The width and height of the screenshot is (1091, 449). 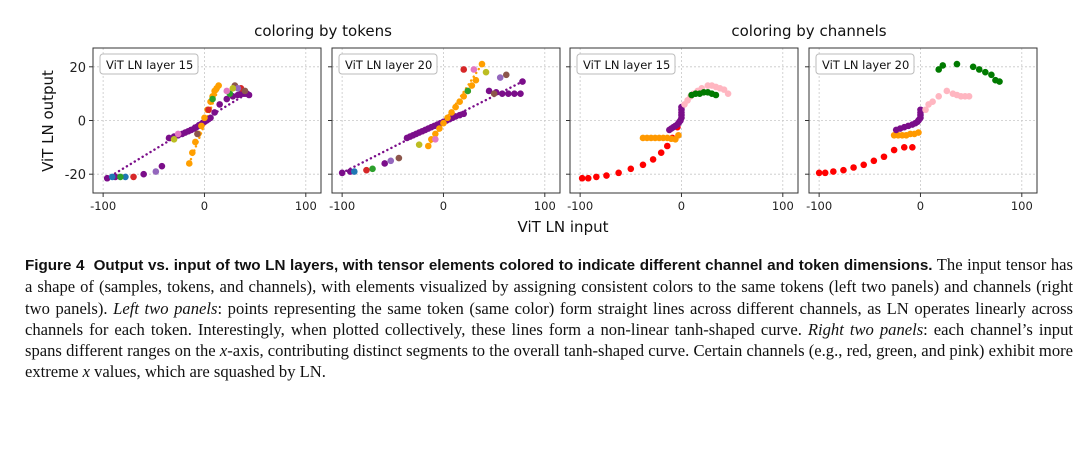 I want to click on y-tick-label: 20, so click(x=77, y=68).